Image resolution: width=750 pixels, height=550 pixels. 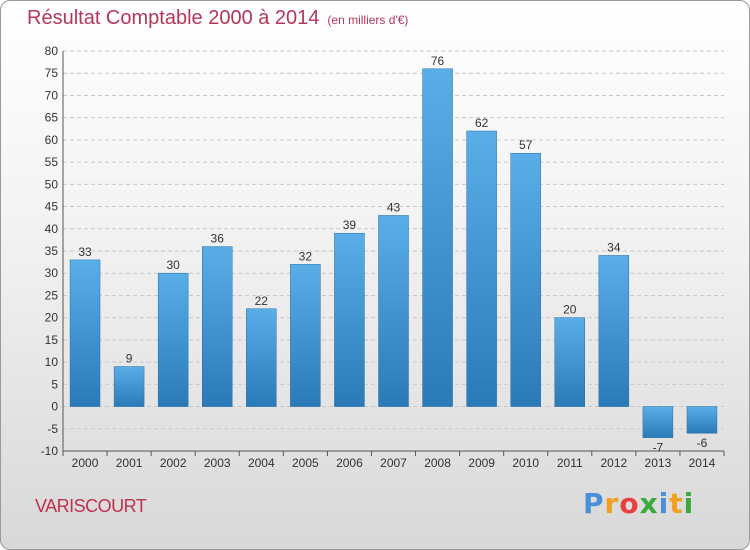 I want to click on y-tick-label: 20, so click(x=52, y=318).